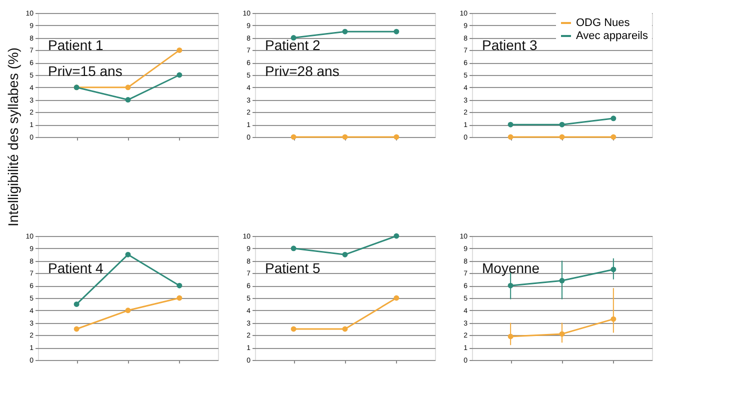 Image resolution: width=732 pixels, height=405 pixels. I want to click on annotation: Priv=28 ans, so click(302, 71).